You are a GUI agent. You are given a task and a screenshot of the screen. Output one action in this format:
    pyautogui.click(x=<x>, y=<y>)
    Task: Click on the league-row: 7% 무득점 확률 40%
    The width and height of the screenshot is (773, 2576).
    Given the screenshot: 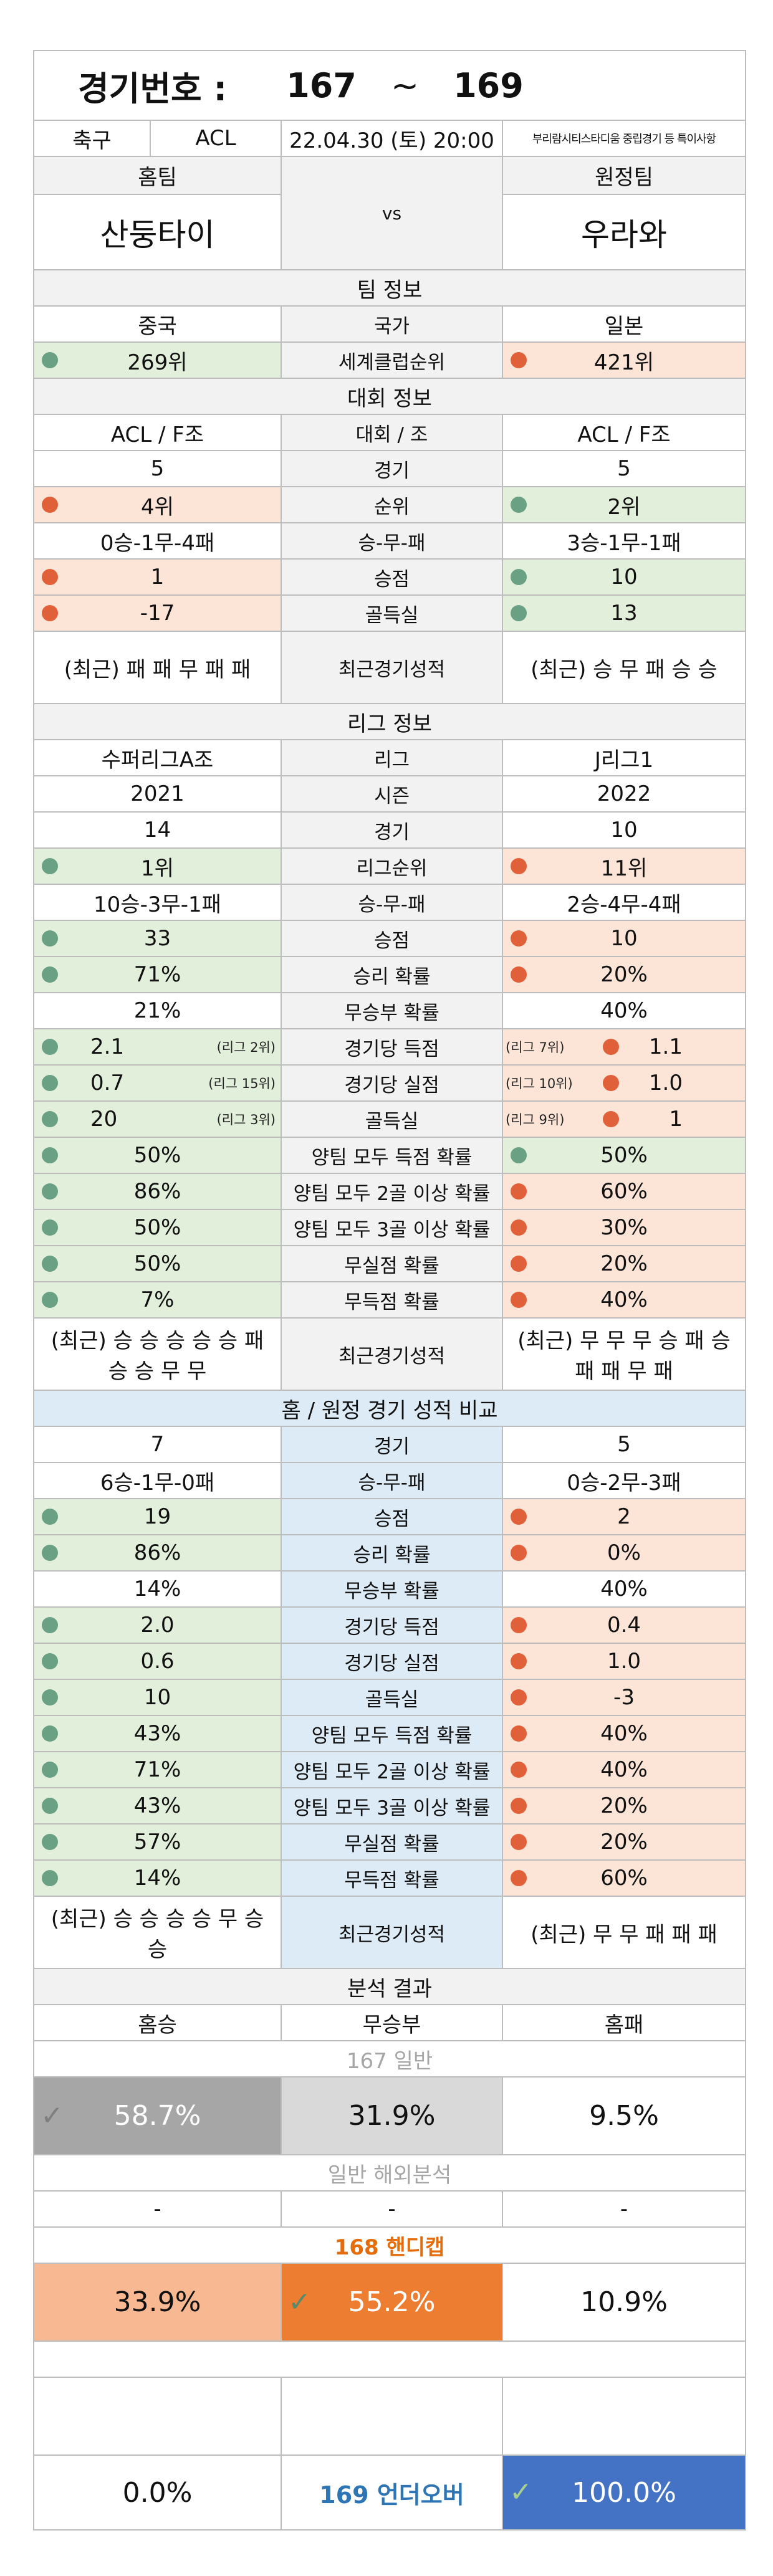 What is the action you would take?
    pyautogui.click(x=390, y=1299)
    